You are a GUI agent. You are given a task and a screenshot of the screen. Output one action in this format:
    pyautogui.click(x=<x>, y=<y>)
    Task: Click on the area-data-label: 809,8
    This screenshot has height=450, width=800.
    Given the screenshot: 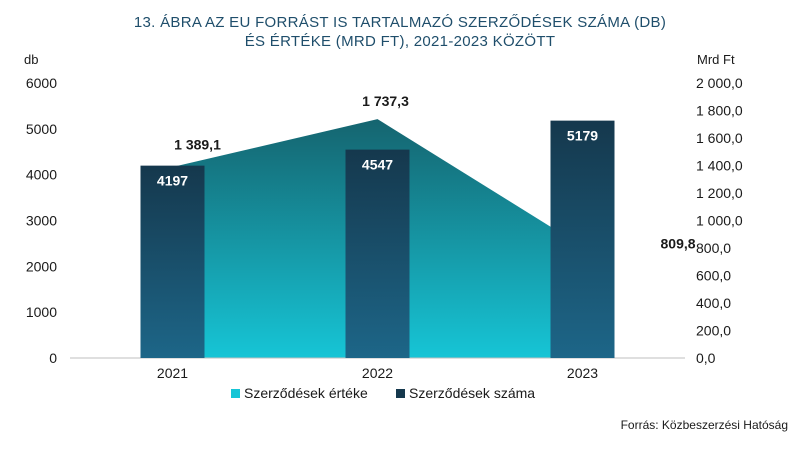 What is the action you would take?
    pyautogui.click(x=678, y=244)
    